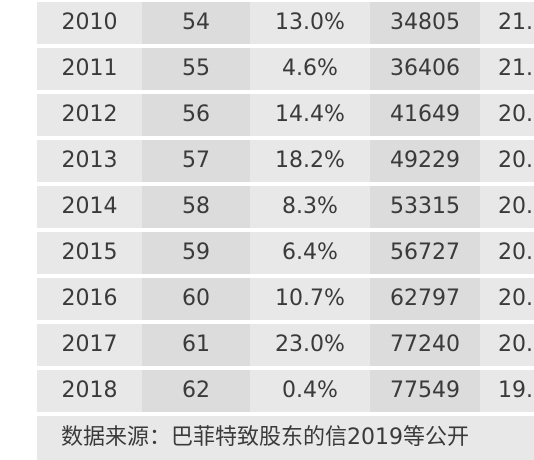 Image resolution: width=534 pixels, height=460 pixels. I want to click on table-cell: 53315, so click(425, 207).